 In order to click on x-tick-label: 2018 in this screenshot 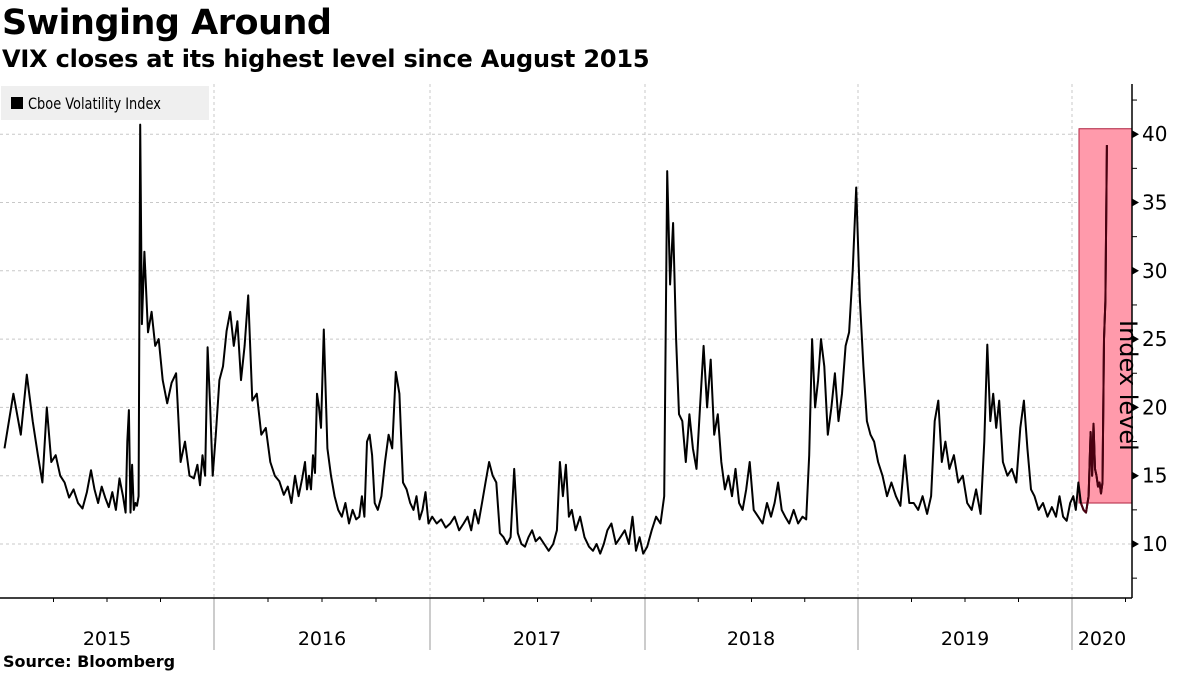, I will do `click(751, 639)`.